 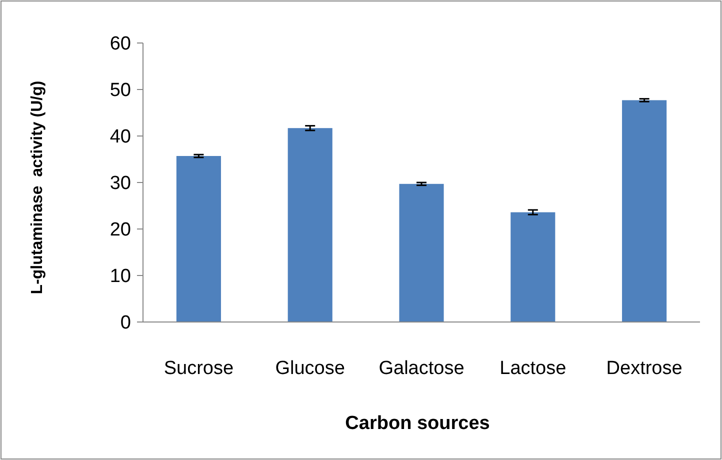 I want to click on x-tick-label: Lactose, so click(x=533, y=368).